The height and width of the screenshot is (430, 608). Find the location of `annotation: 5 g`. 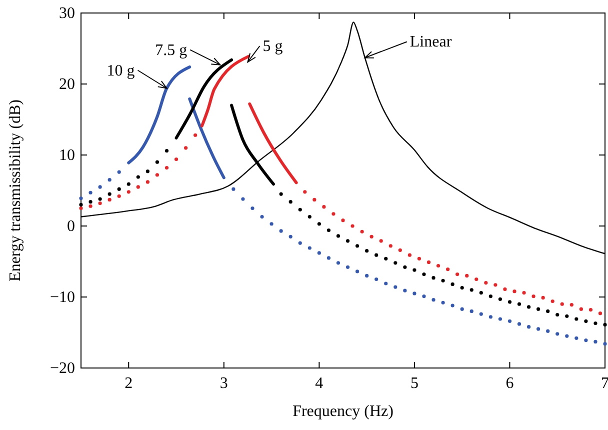

annotation: 5 g is located at coordinates (272, 46).